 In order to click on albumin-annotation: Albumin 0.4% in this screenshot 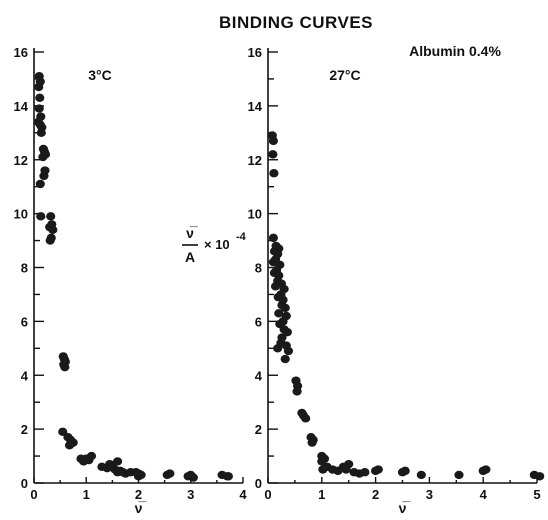, I will do `click(455, 51)`.